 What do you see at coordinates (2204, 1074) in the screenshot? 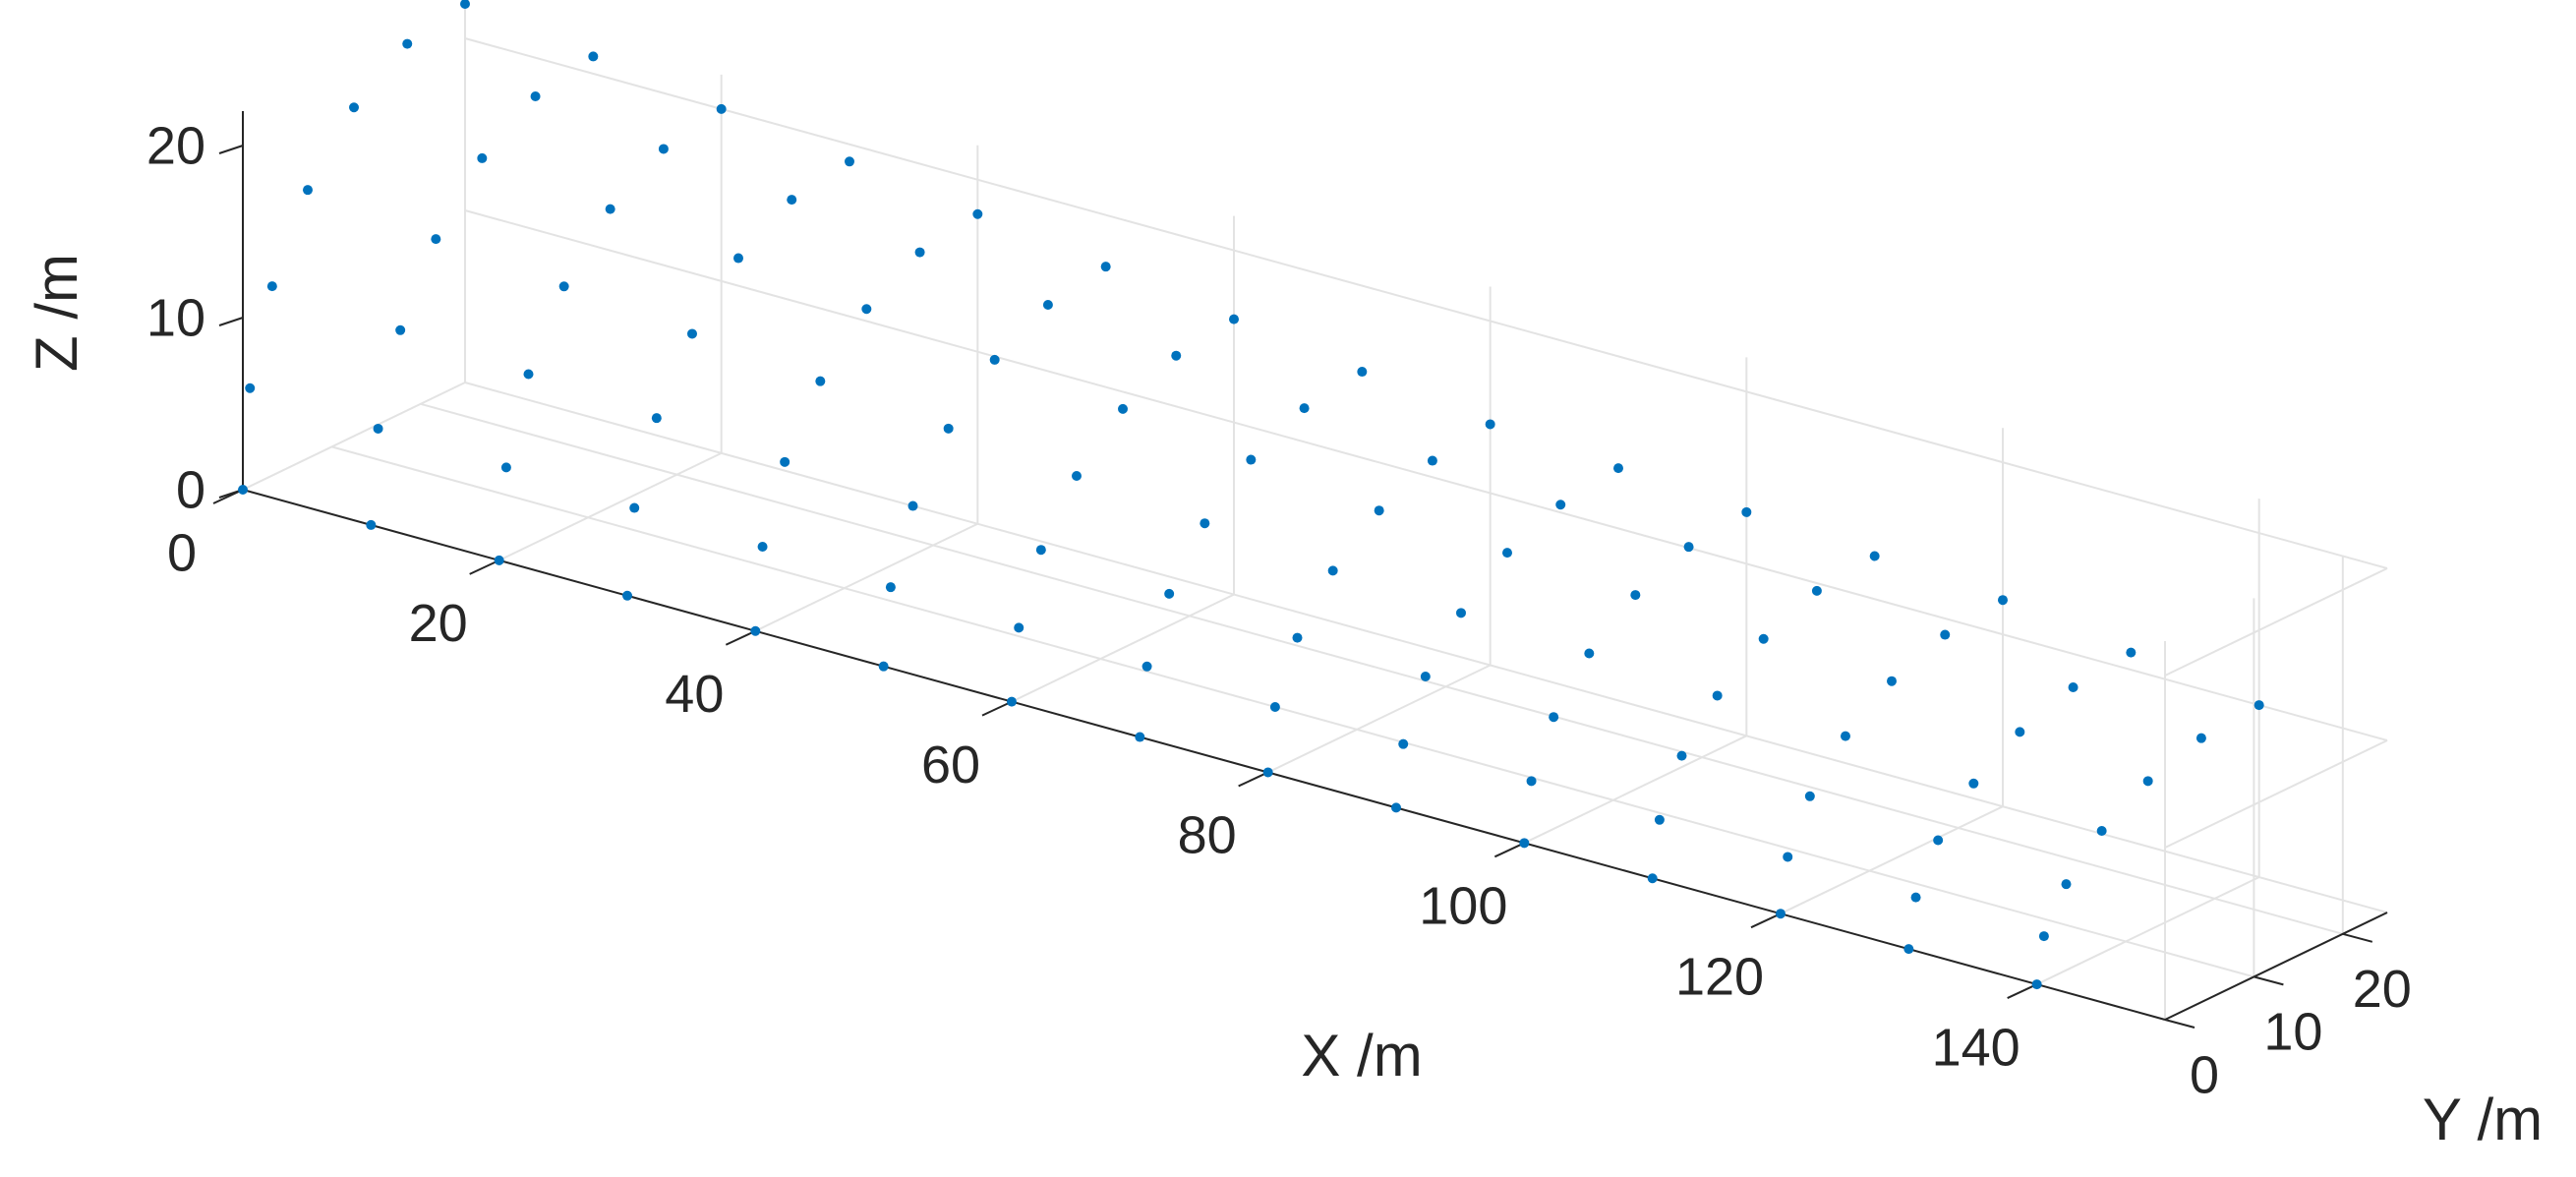
I see `y-tick-label: 0` at bounding box center [2204, 1074].